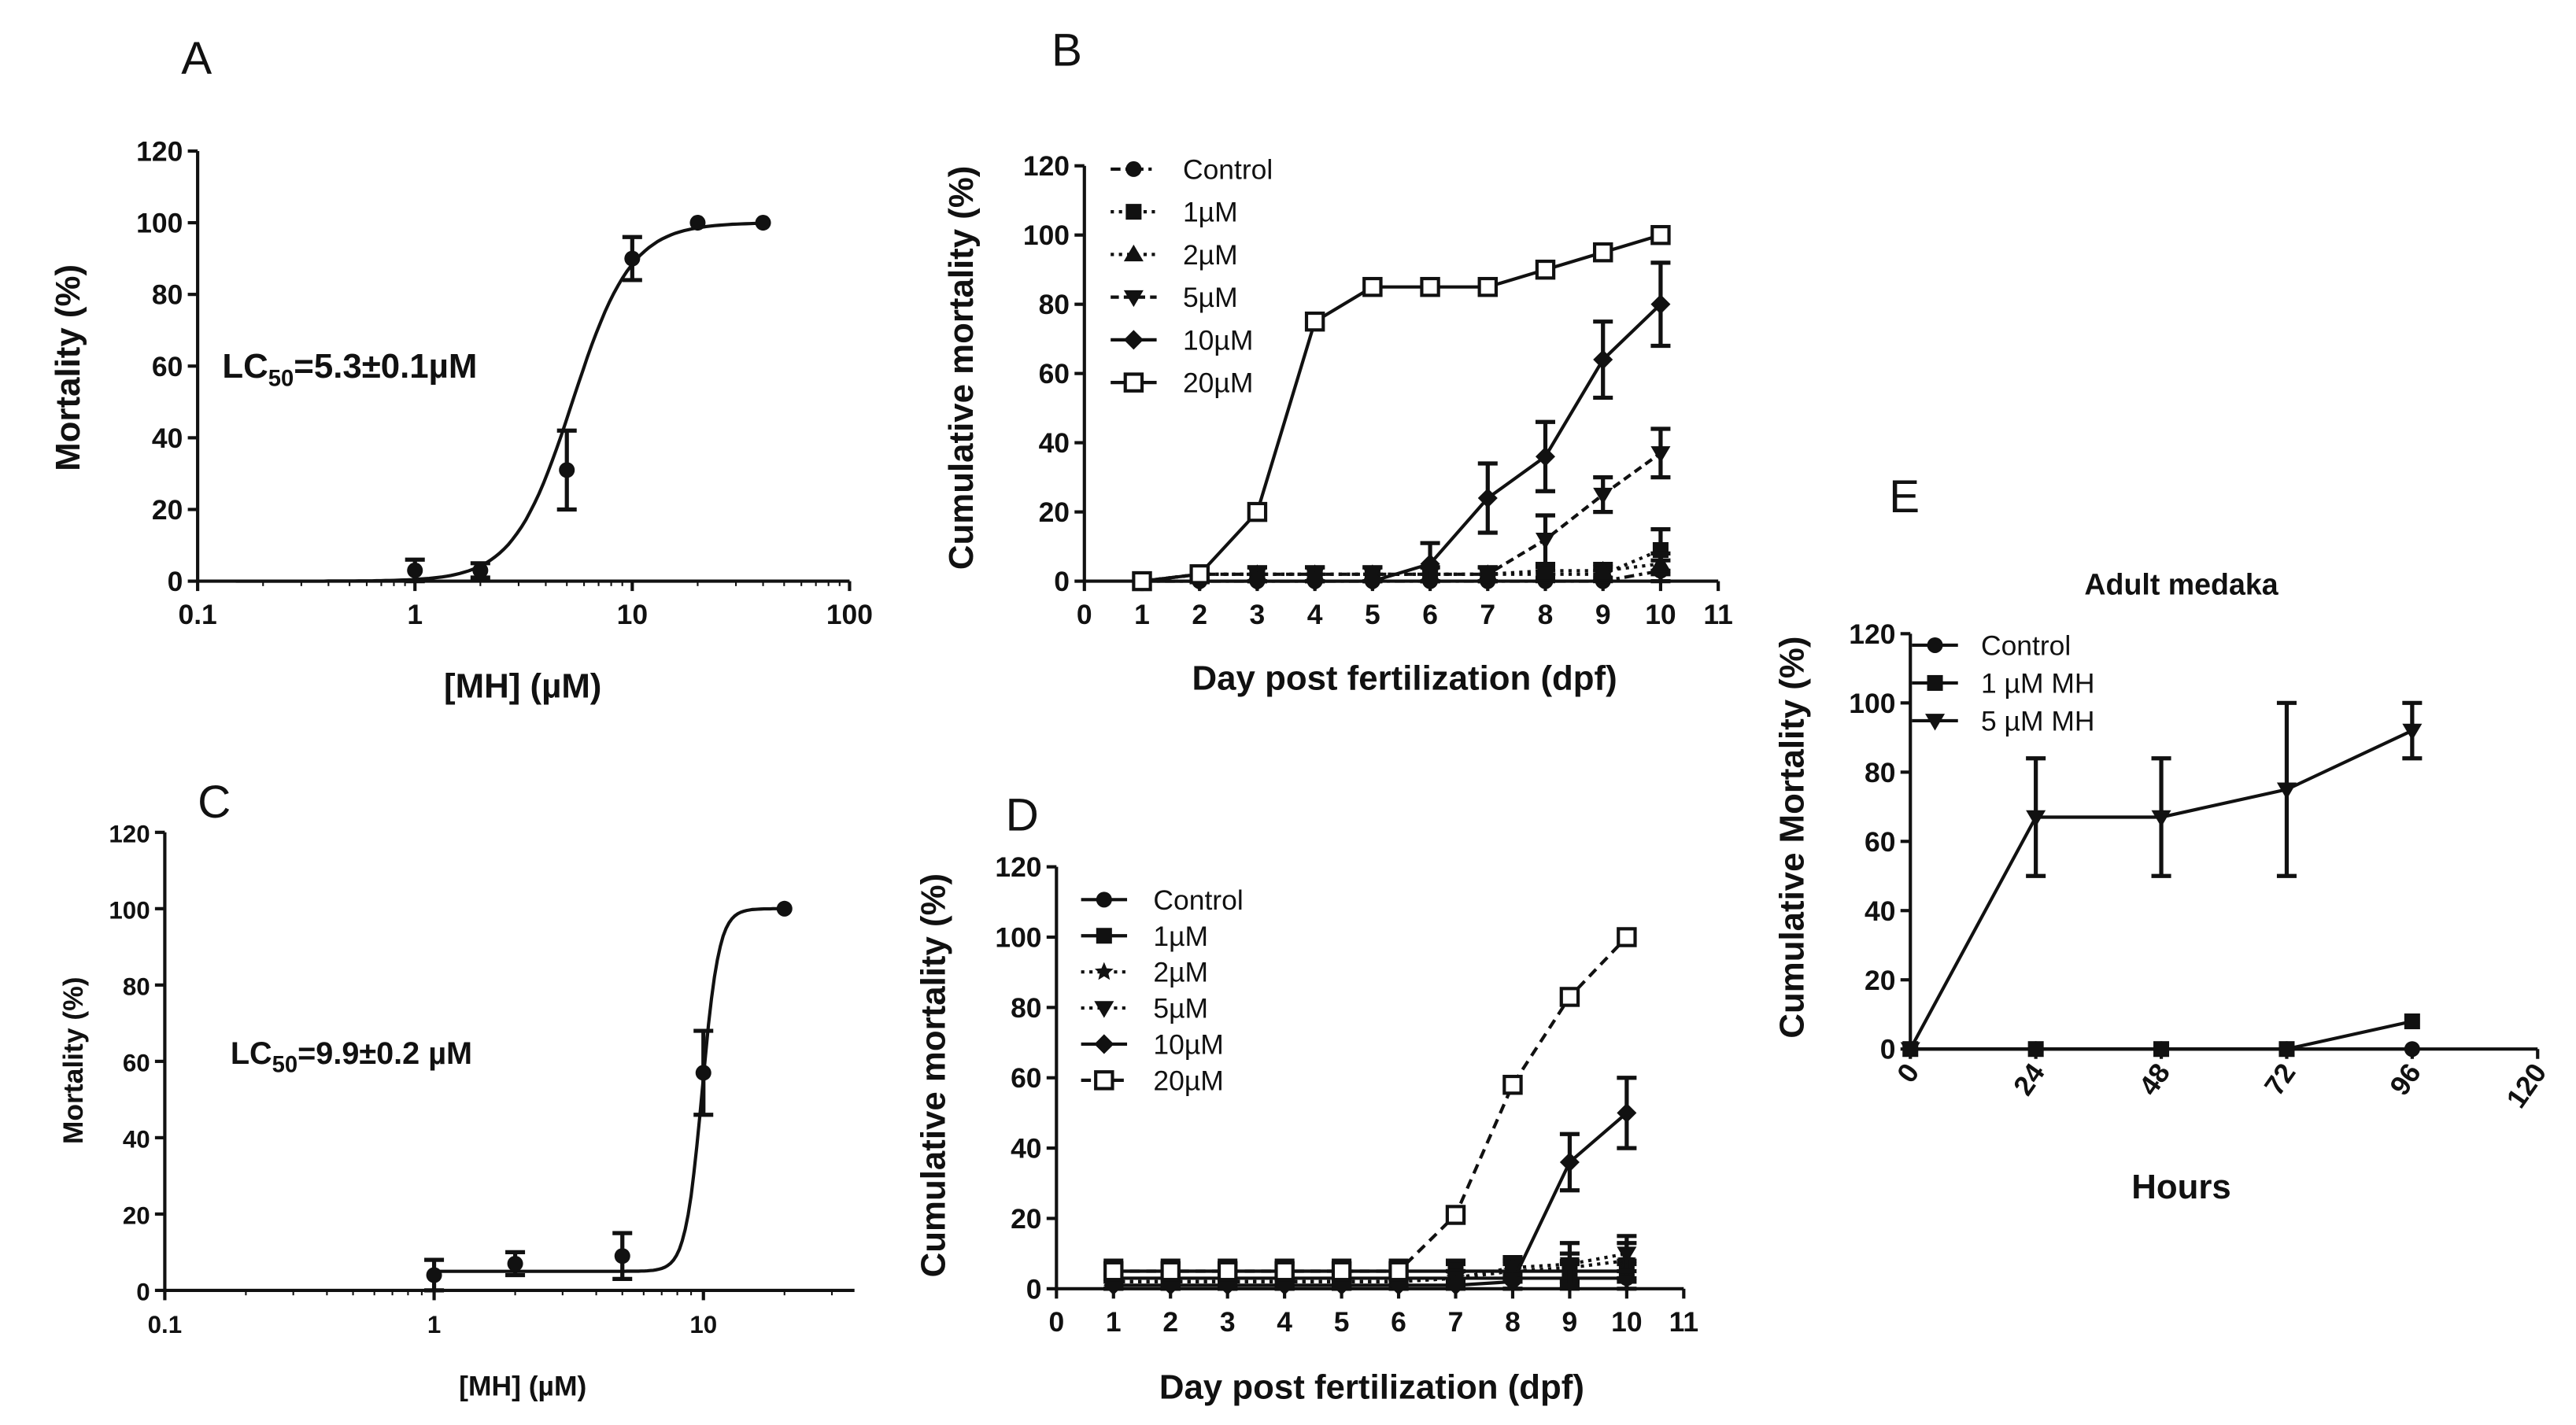 The height and width of the screenshot is (1425, 2576). Describe the element at coordinates (1904, 496) in the screenshot. I see `panel-label: E` at that location.